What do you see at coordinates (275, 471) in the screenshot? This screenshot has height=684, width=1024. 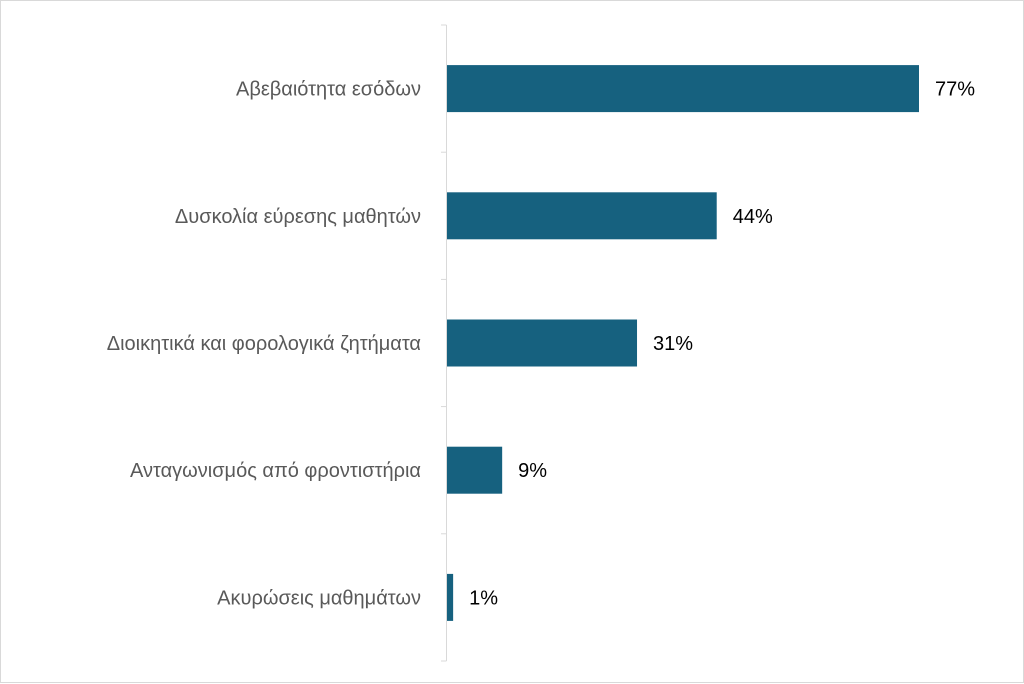 I see `category-label: Ανταγωνισμός από φροντιστήρια` at bounding box center [275, 471].